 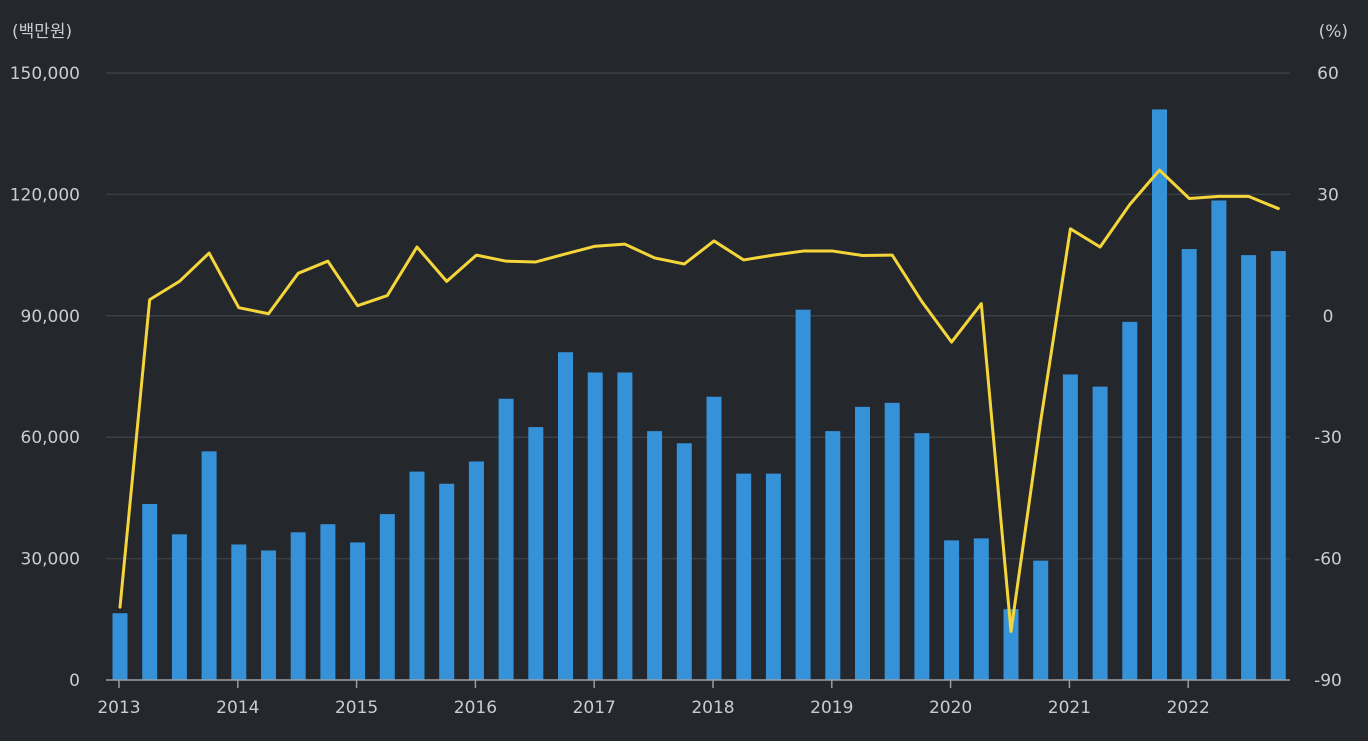 What do you see at coordinates (1328, 74) in the screenshot?
I see `right-axis-tick-label: 60` at bounding box center [1328, 74].